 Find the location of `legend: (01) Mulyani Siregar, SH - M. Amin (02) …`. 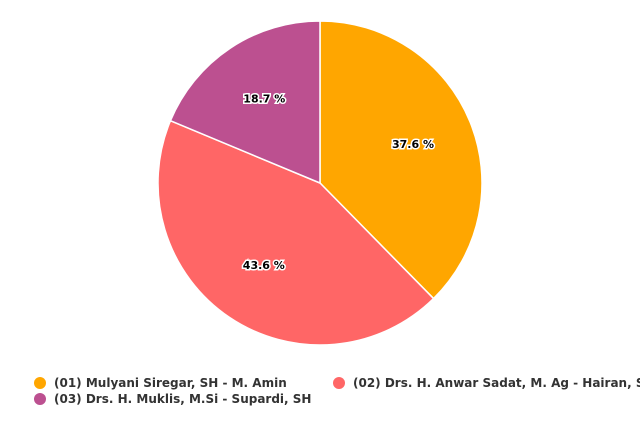

legend: (01) Mulyani Siregar, SH - M. Amin (02) … is located at coordinates (337, 396).